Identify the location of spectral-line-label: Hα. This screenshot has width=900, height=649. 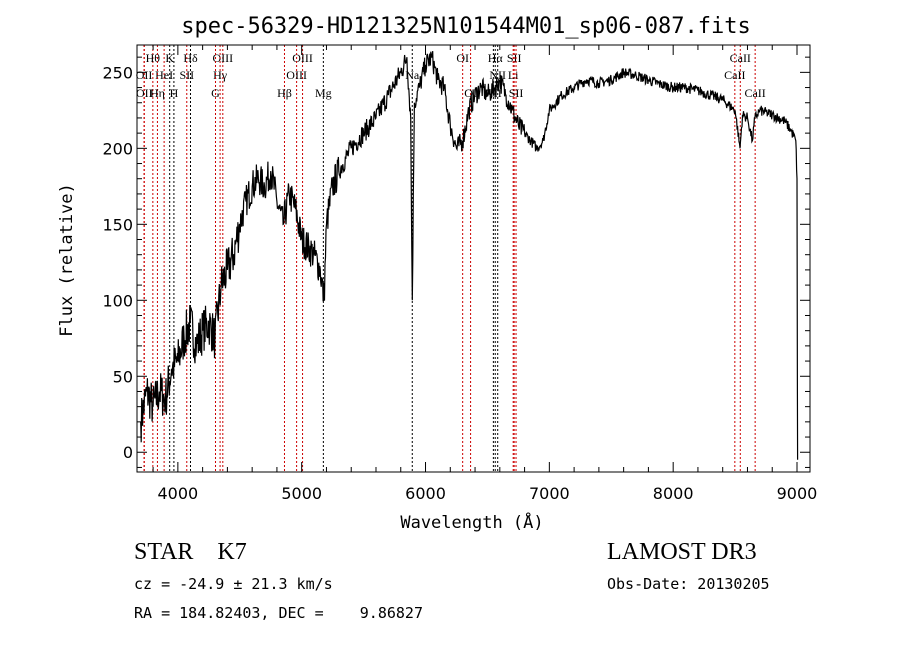
(496, 58).